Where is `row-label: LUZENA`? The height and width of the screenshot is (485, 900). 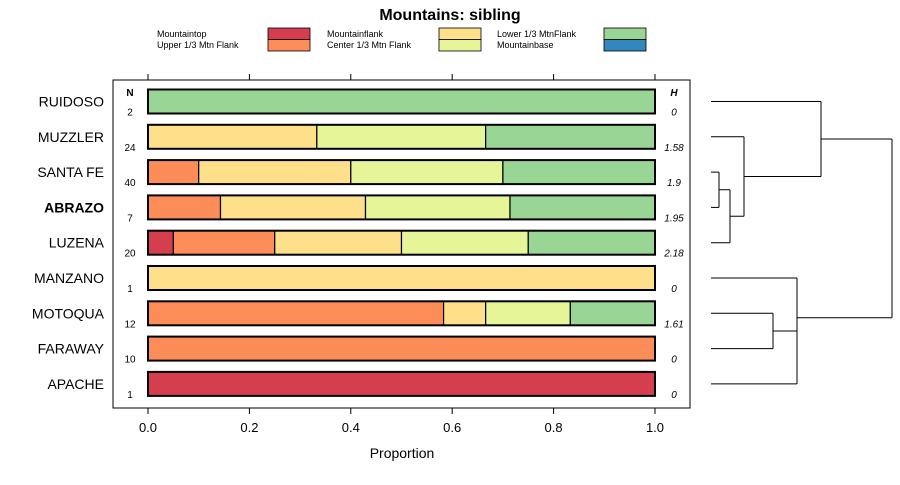 row-label: LUZENA is located at coordinates (77, 243).